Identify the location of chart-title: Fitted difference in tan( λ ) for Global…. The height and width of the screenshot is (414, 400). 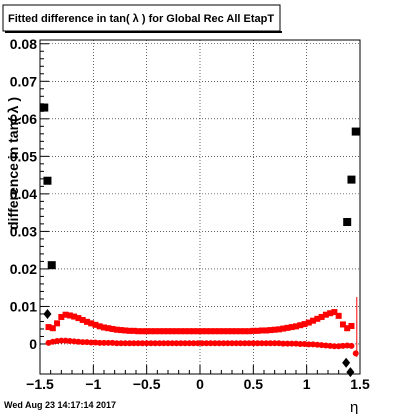
(141, 19).